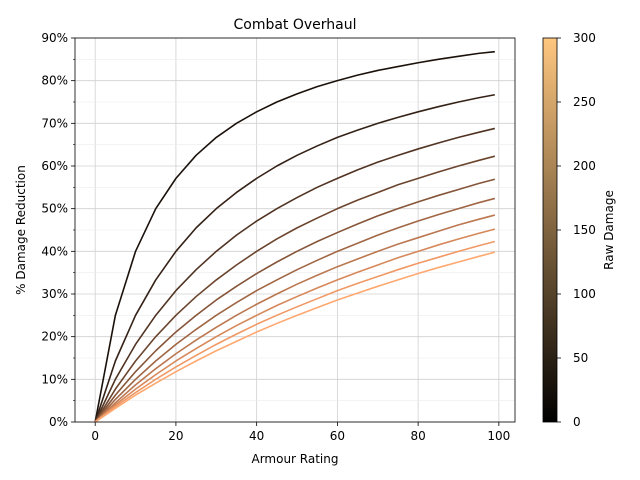  I want to click on x-tick-label: 0, so click(95, 436).